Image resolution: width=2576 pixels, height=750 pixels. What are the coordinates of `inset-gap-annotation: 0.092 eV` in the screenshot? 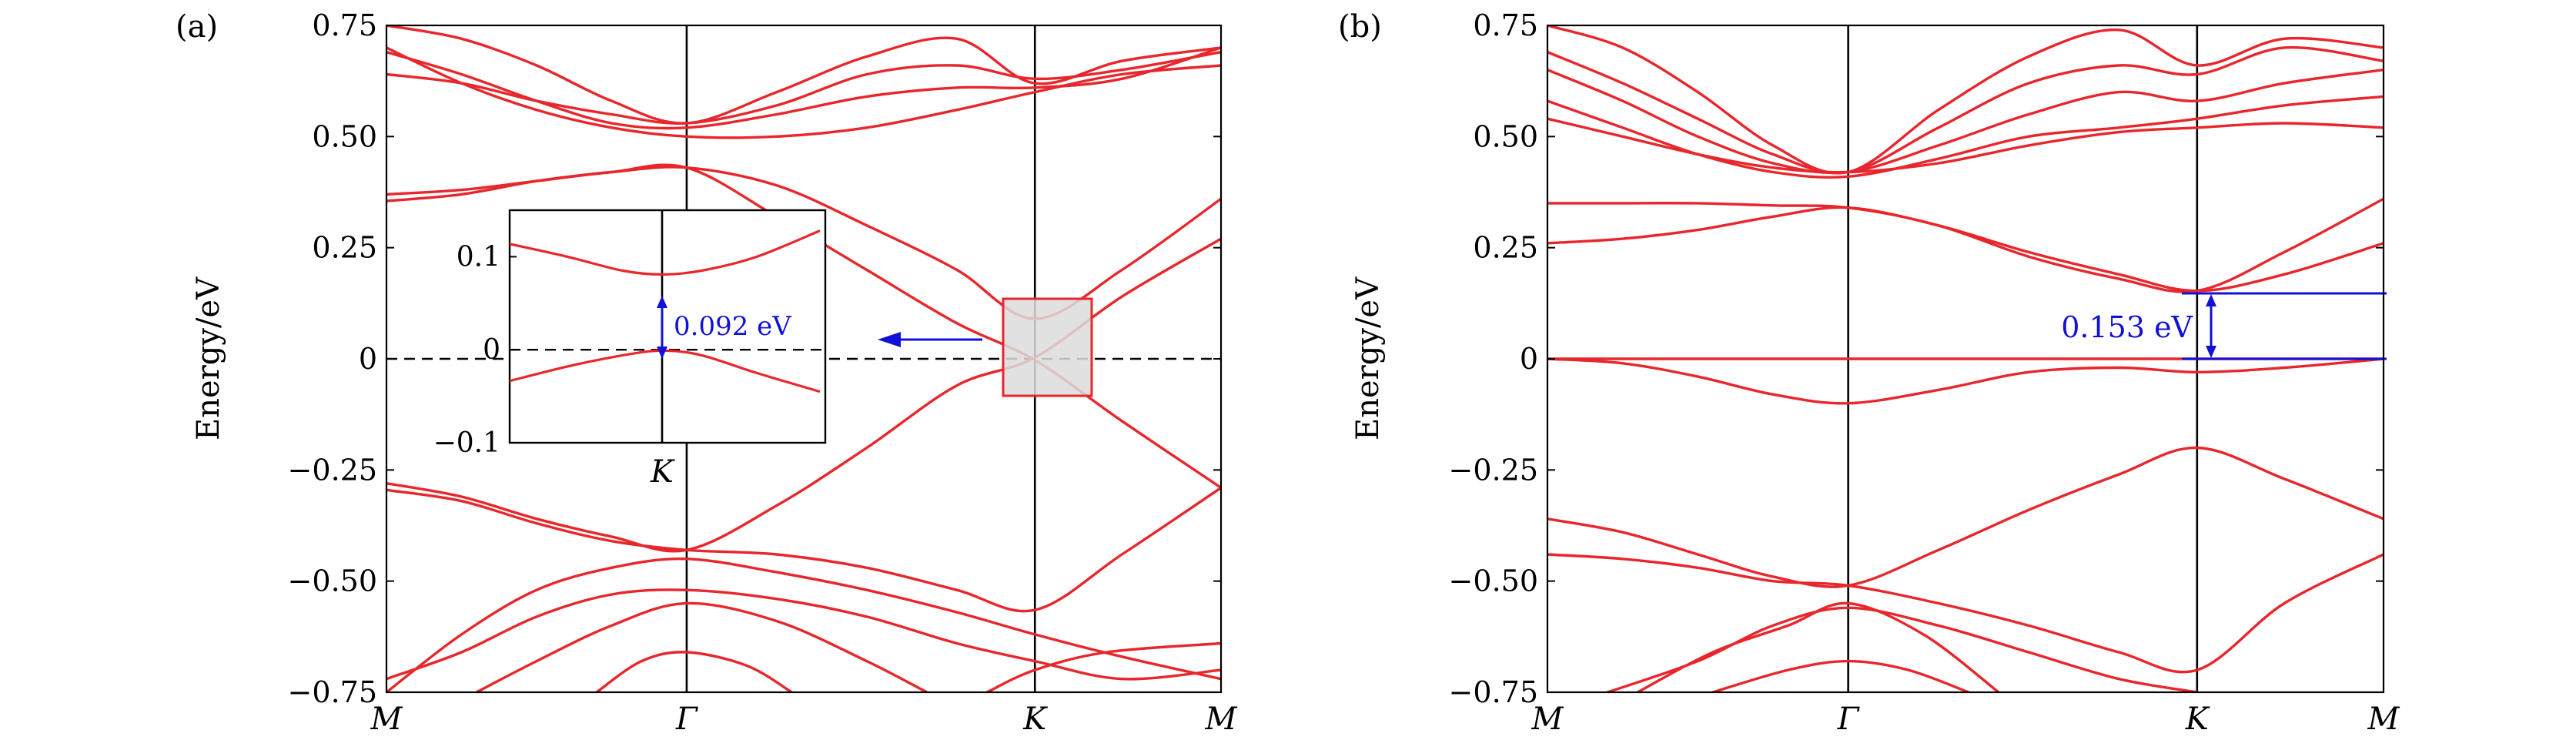 It's located at (733, 326).